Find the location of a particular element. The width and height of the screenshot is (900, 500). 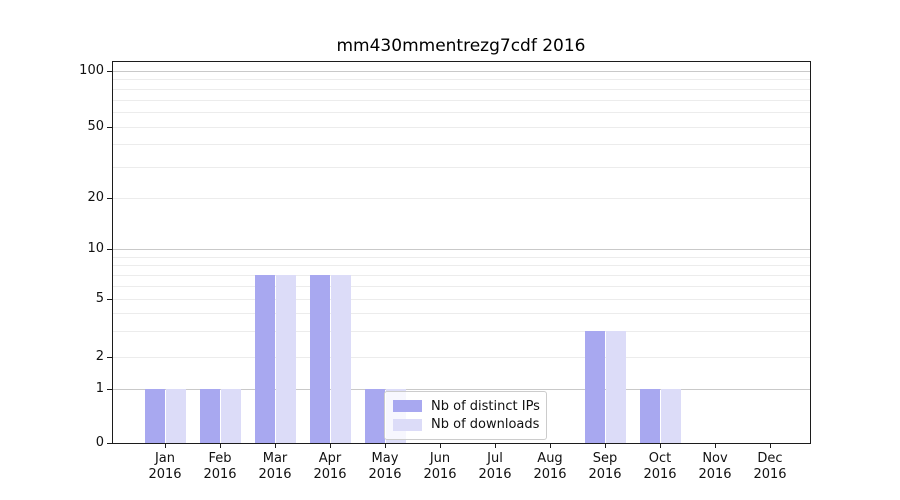

bar-distinct-ips-apr is located at coordinates (319, 358).